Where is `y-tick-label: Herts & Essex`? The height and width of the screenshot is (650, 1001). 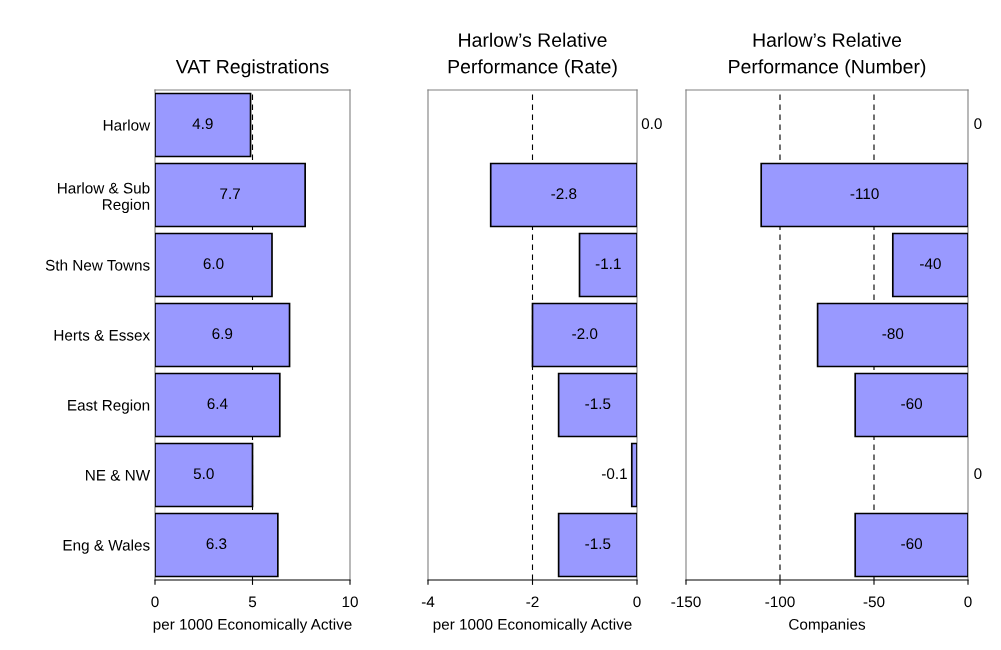 y-tick-label: Herts & Essex is located at coordinates (102, 335).